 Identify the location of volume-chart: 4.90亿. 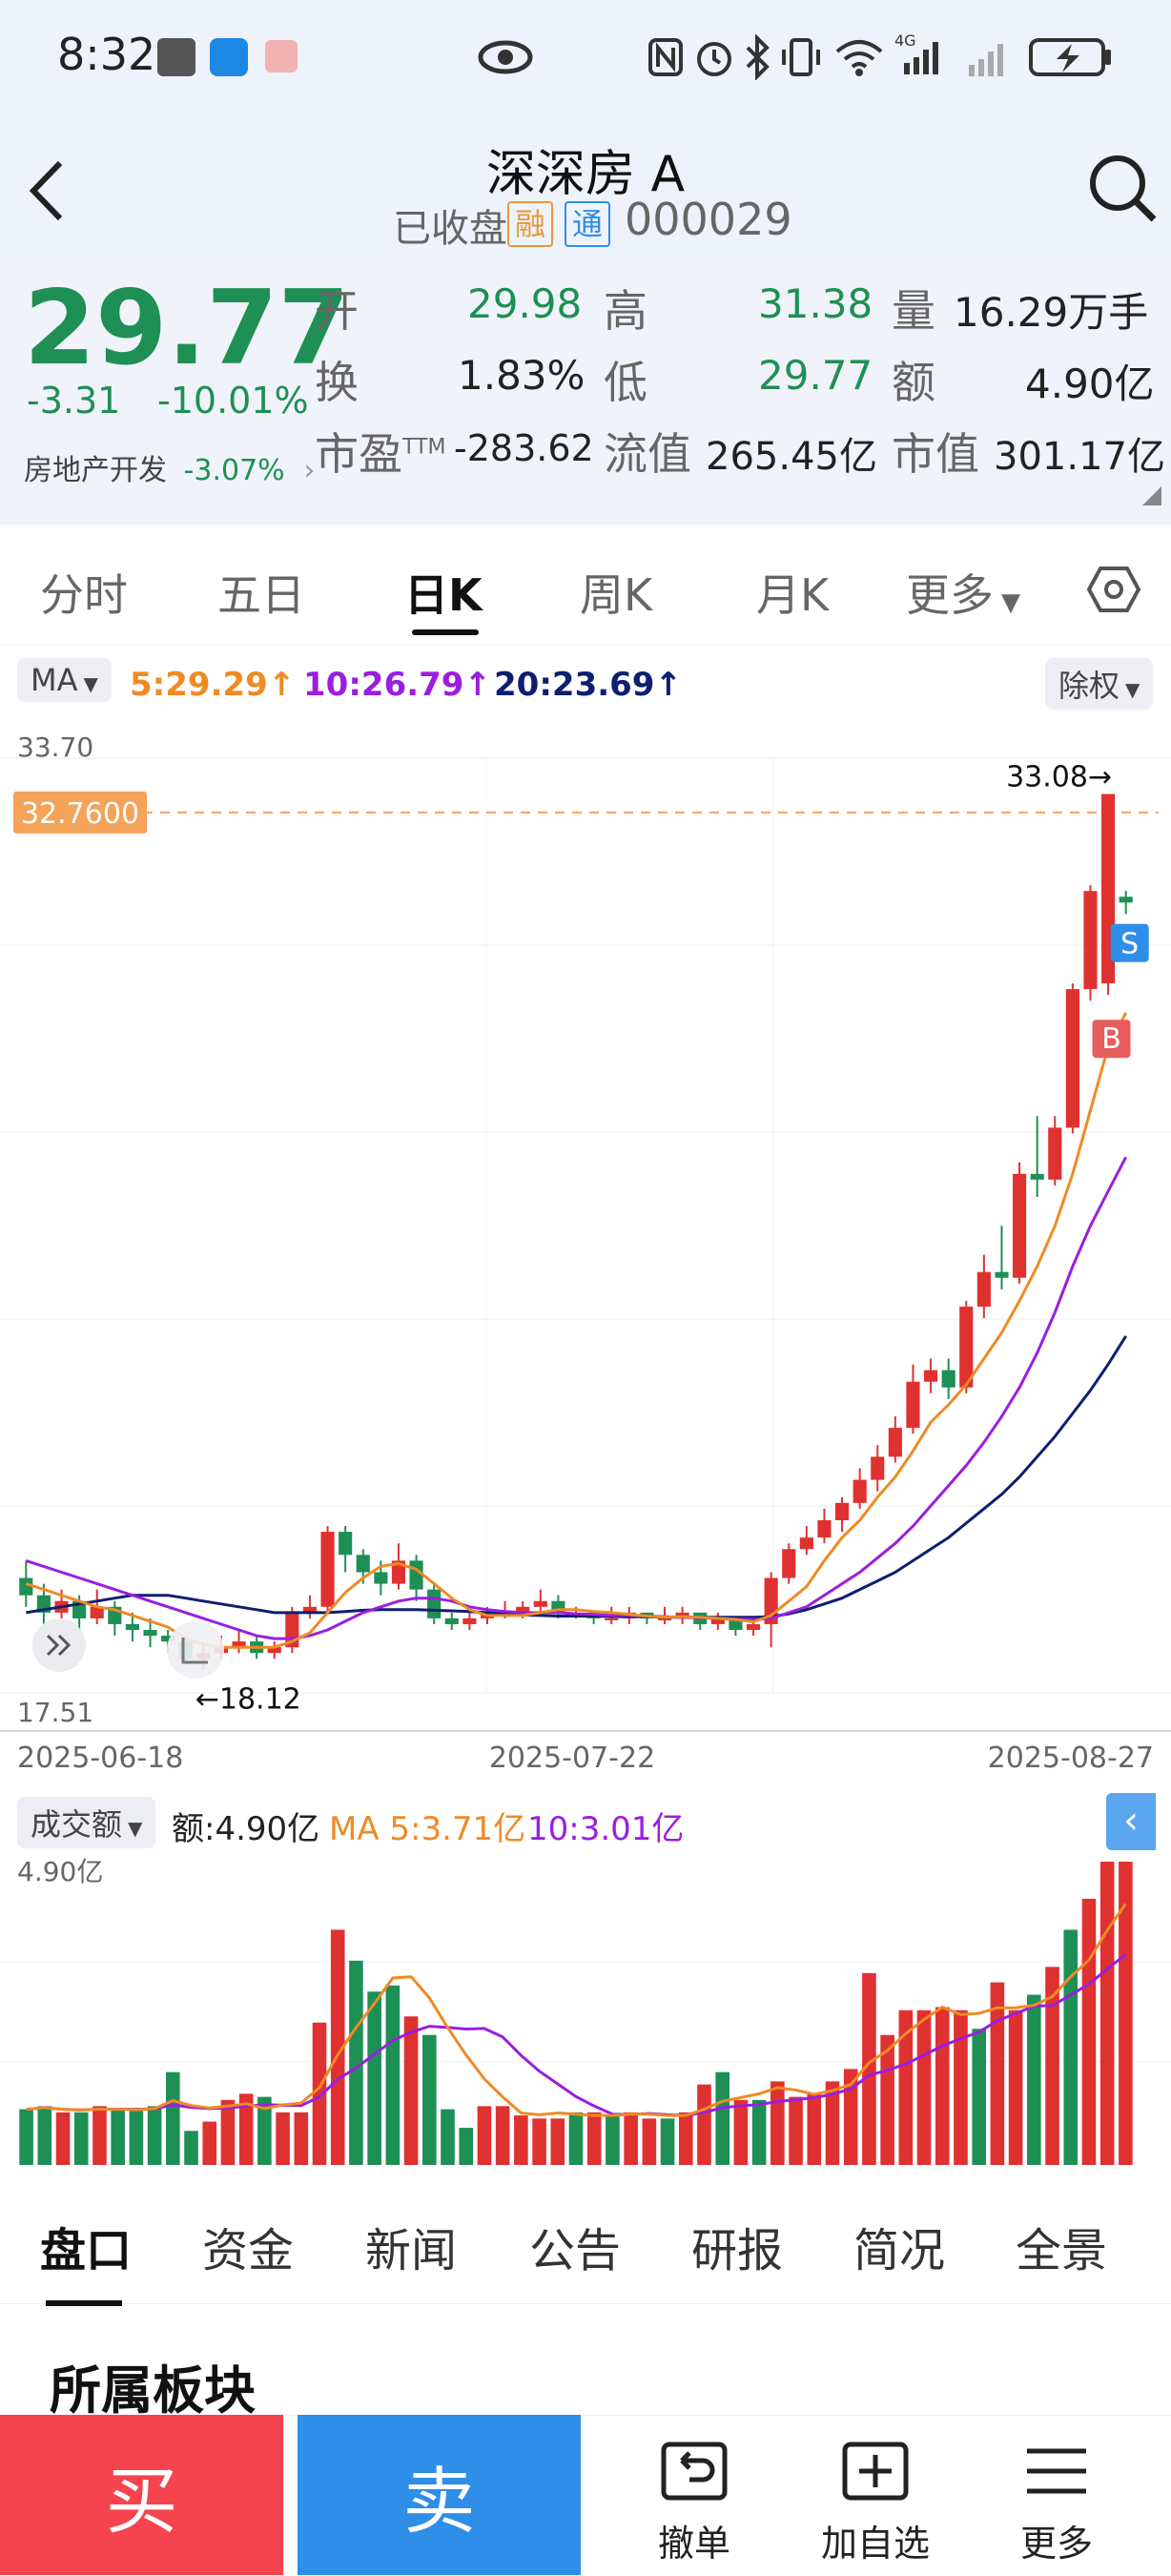
(585, 2010).